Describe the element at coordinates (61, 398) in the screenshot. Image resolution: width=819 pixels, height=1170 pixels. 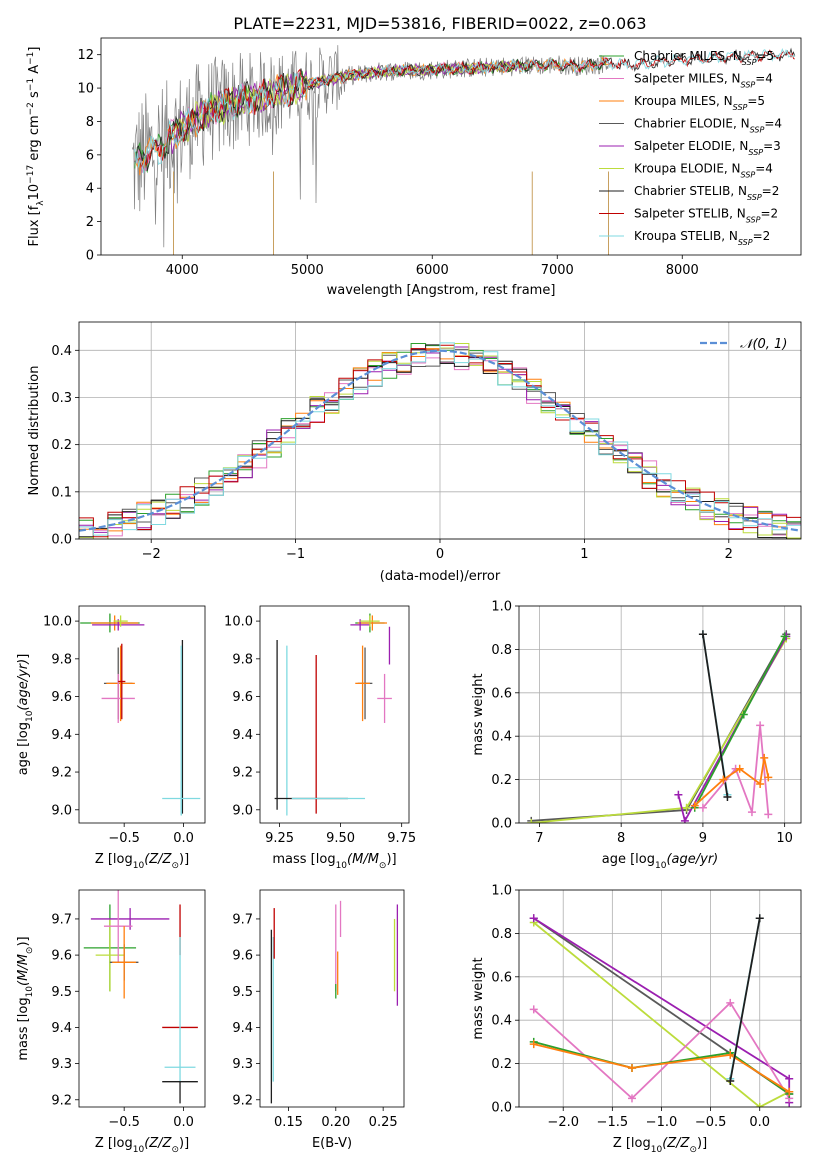
I see `y-tick-label: 0.3` at that location.